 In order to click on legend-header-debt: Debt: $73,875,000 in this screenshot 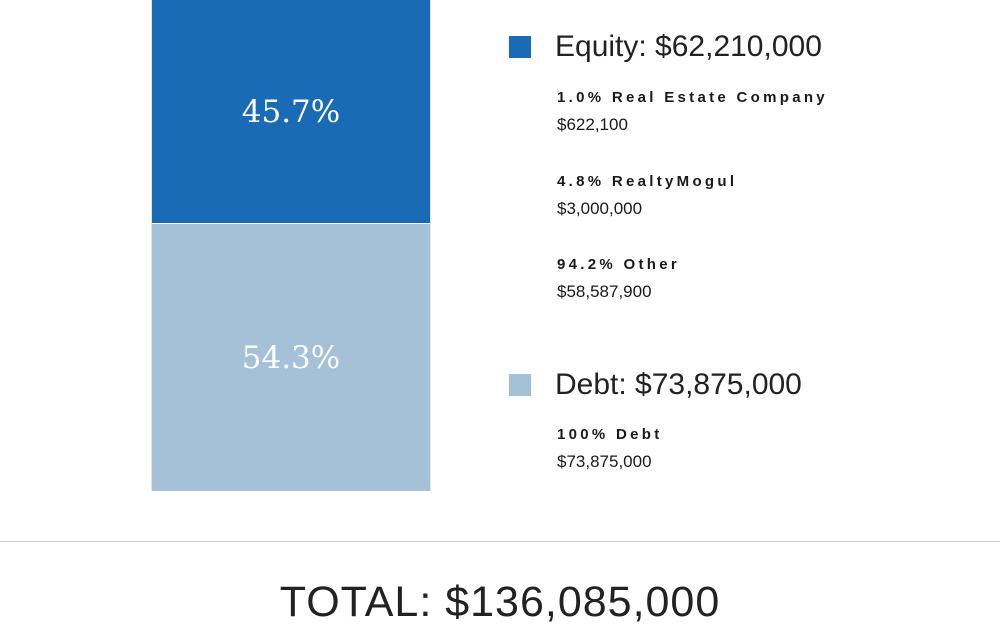, I will do `click(678, 384)`.